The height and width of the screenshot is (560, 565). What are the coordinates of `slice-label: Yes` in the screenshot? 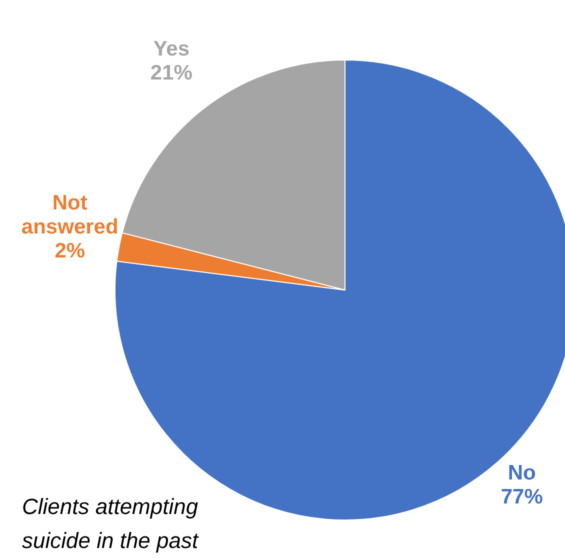 It's located at (171, 49).